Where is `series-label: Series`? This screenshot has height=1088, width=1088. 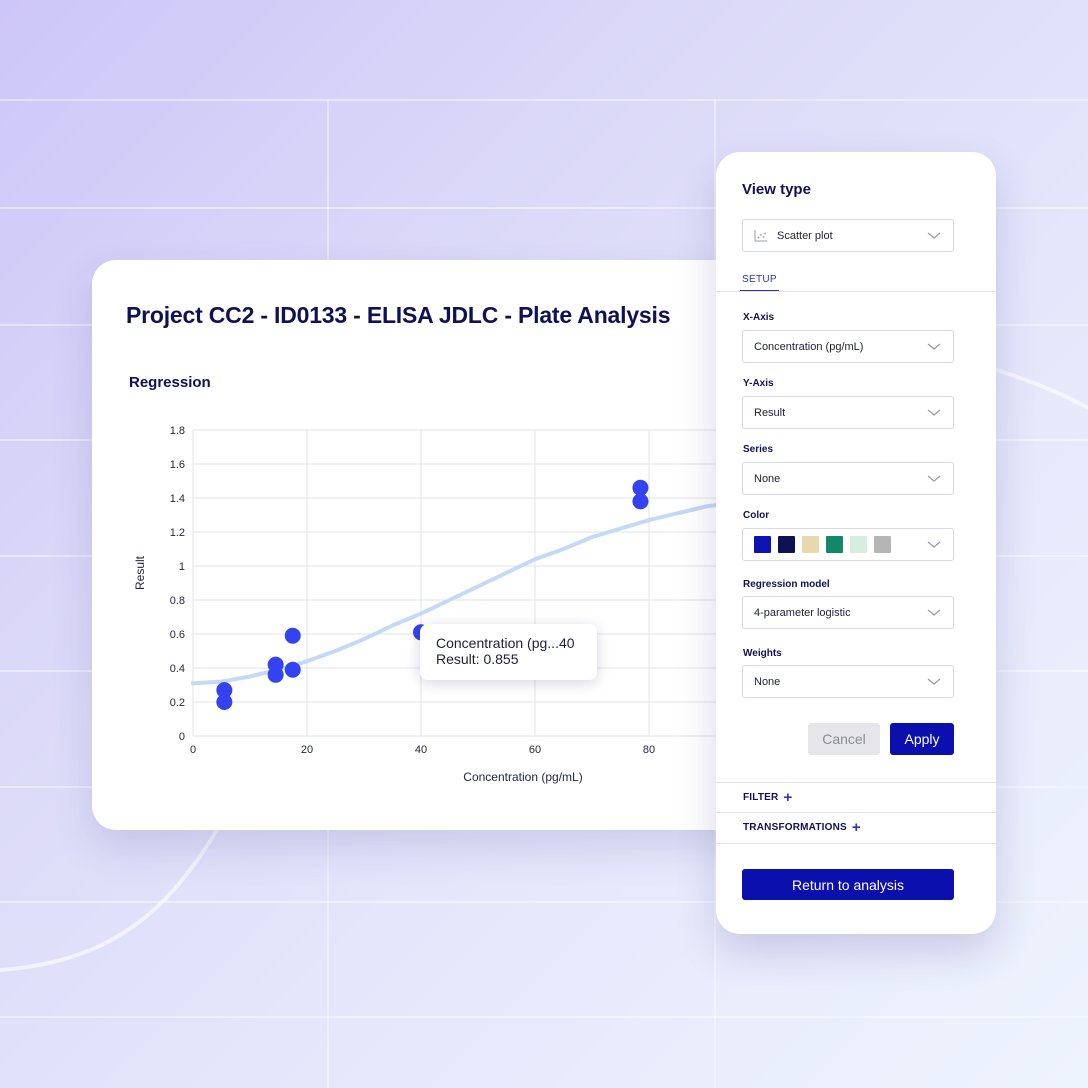 series-label: Series is located at coordinates (758, 449).